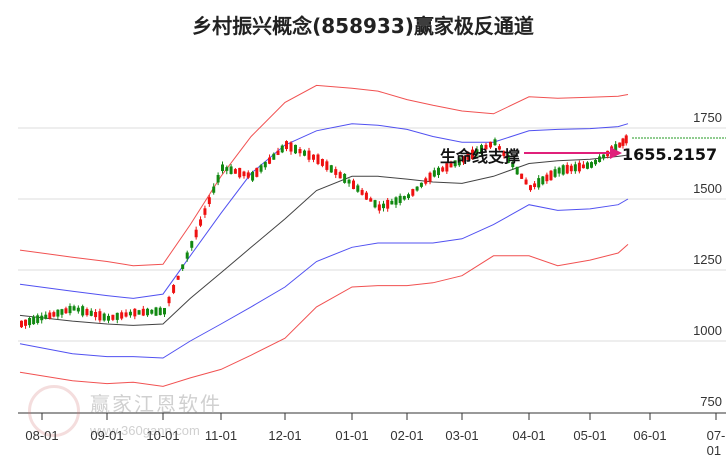 This screenshot has width=726, height=458. What do you see at coordinates (707, 117) in the screenshot?
I see `y-tick-label: 1750` at bounding box center [707, 117].